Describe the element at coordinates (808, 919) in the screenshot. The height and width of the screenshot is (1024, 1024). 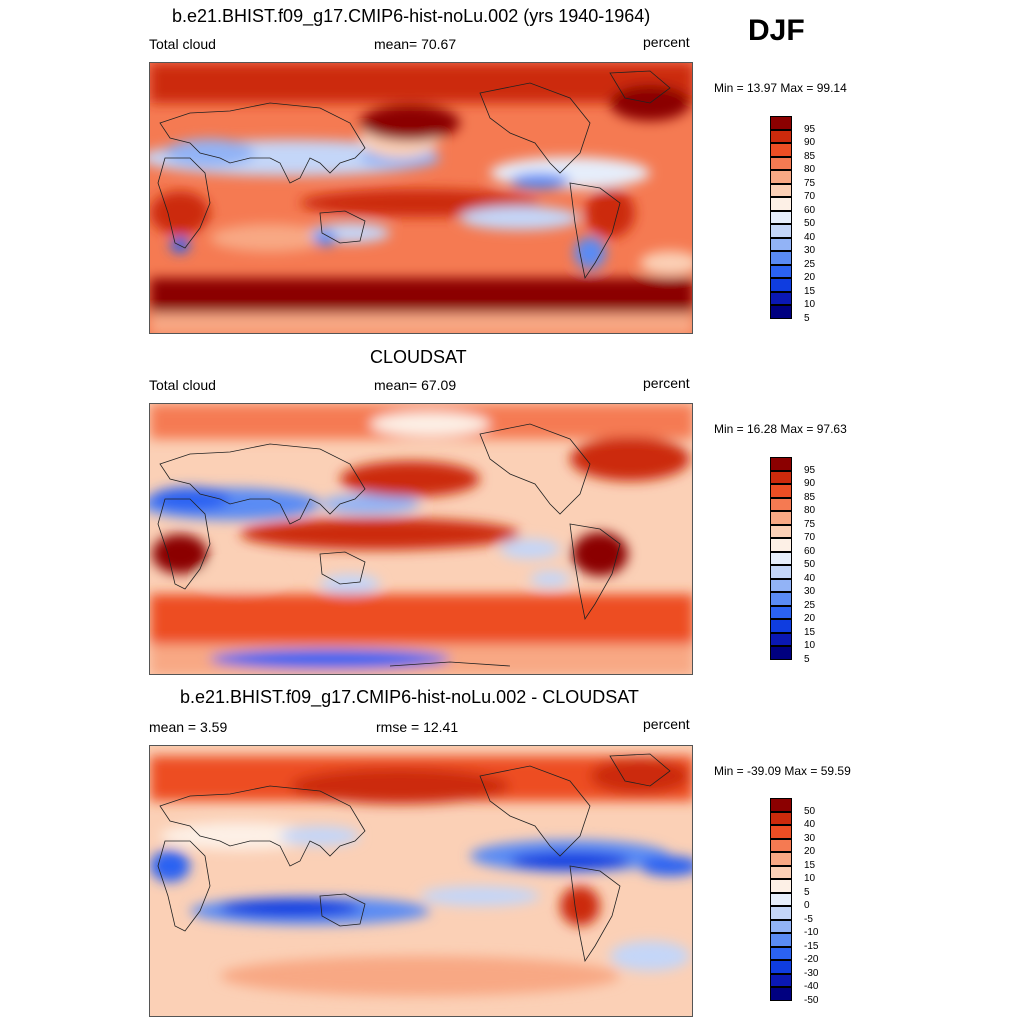
I see `colorbar-tick-label: -5` at that location.